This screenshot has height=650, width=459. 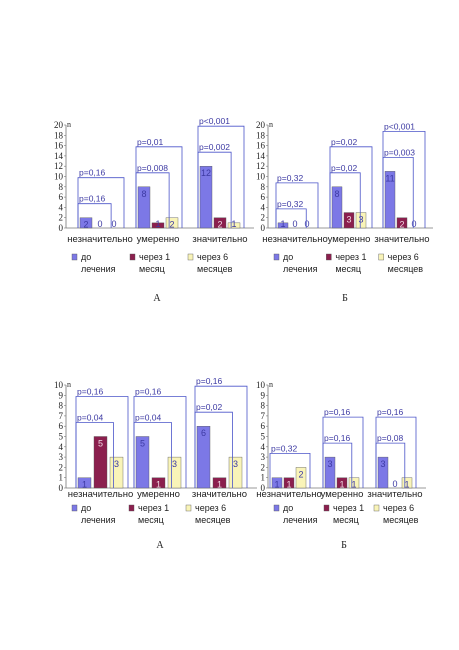 I want to click on y-tick-label: 20, so click(x=59, y=125).